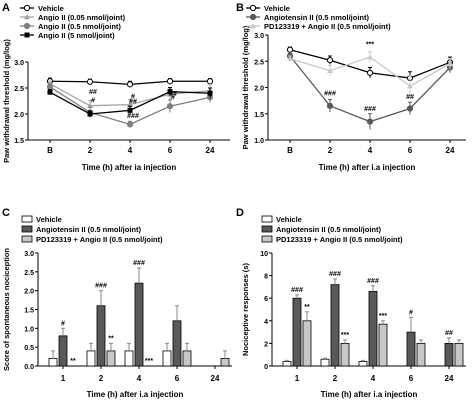  I want to click on y-tick-label: 1.0, so click(259, 141).